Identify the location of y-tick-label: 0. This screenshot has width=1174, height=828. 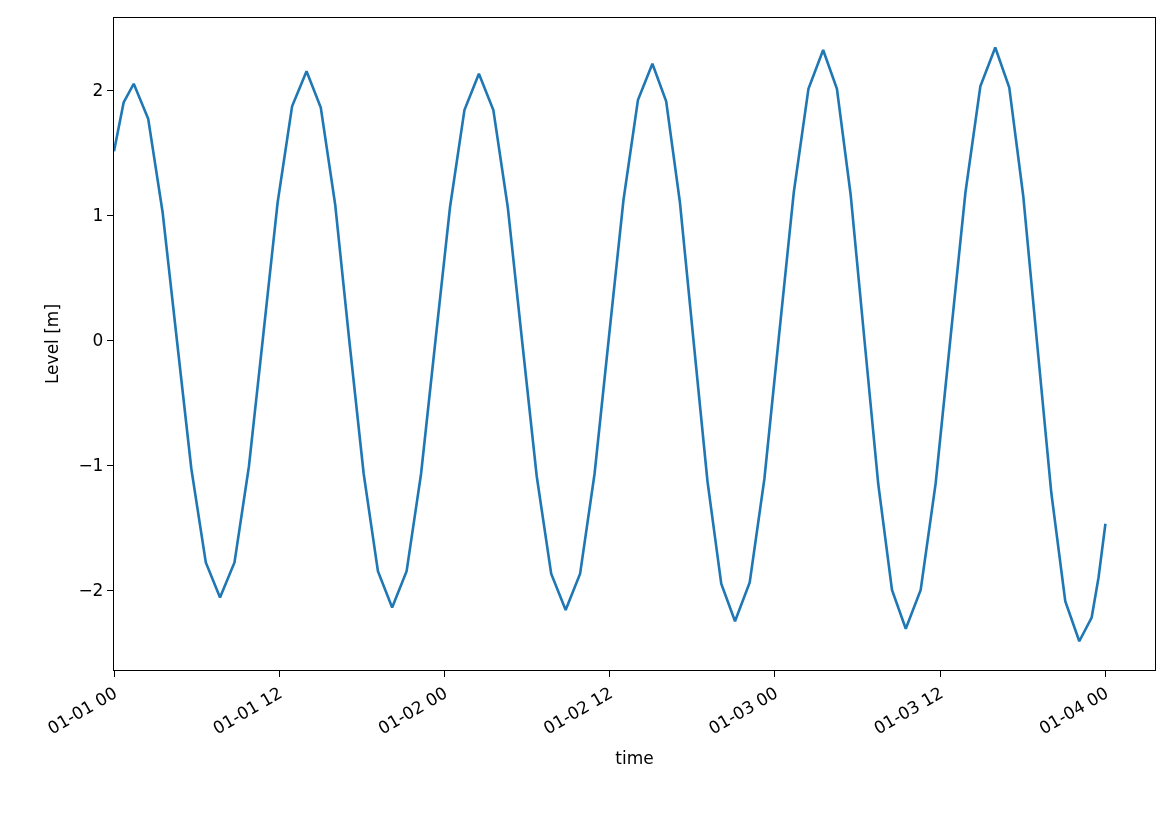
(98, 339).